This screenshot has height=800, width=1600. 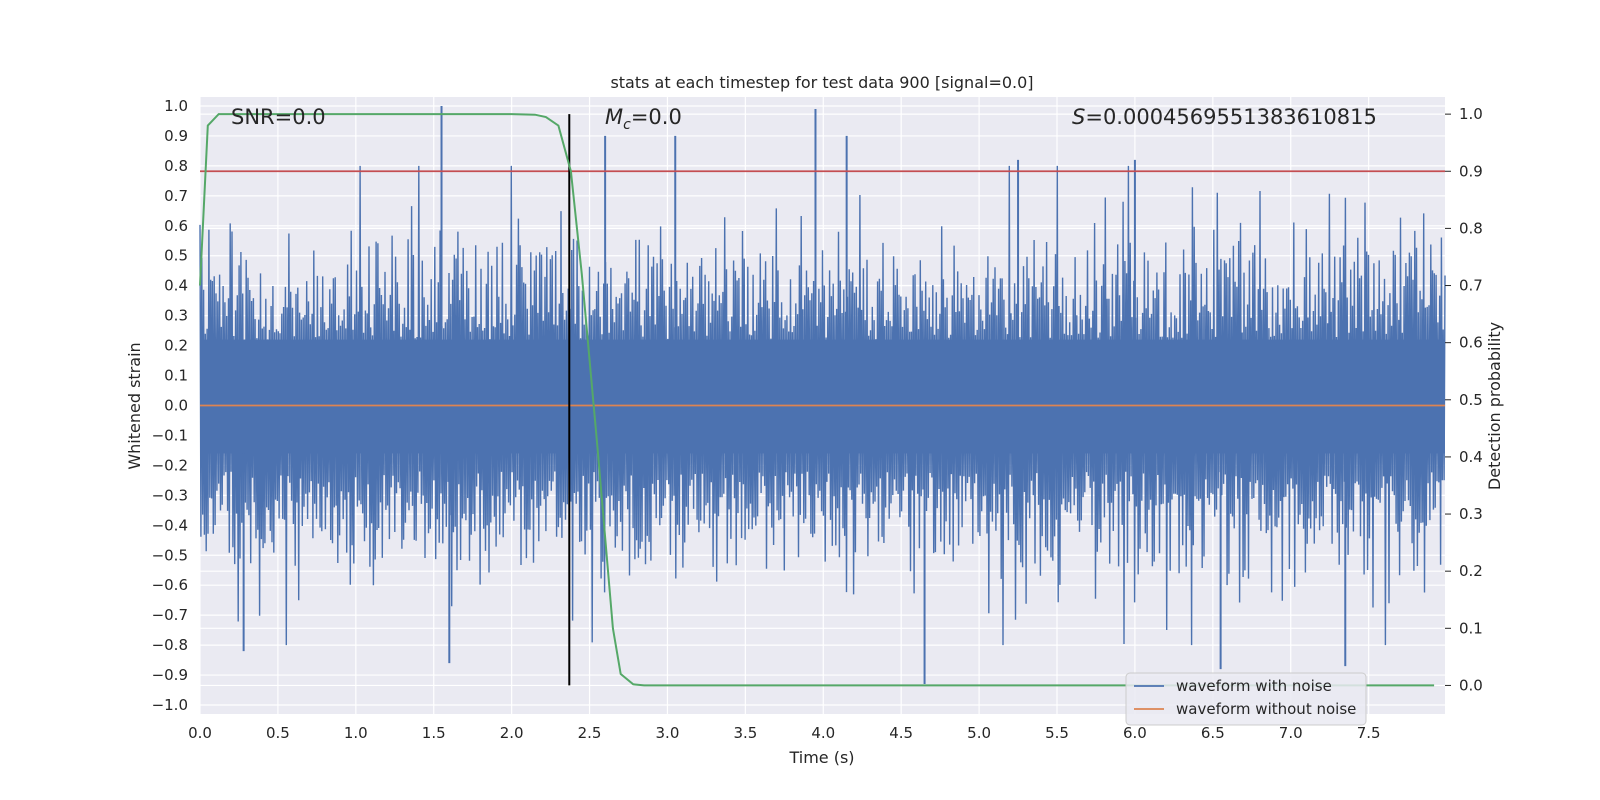 I want to click on x-tick-label: 6.5, so click(x=1213, y=733).